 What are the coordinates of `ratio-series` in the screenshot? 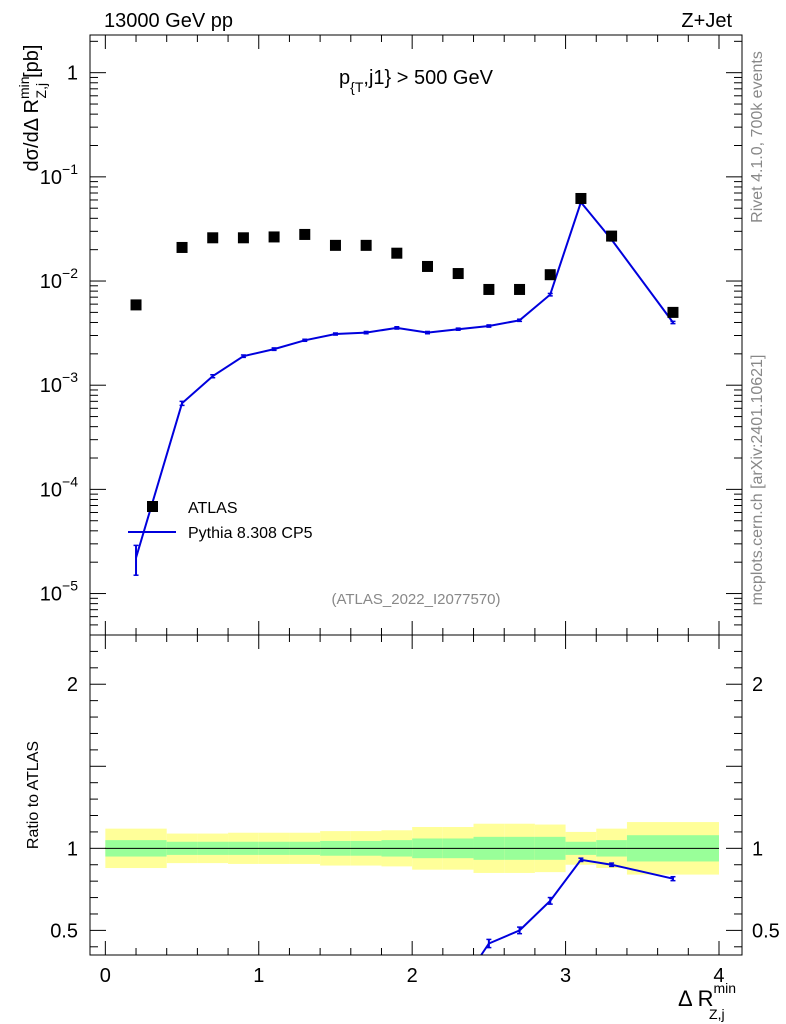 It's located at (578, 906).